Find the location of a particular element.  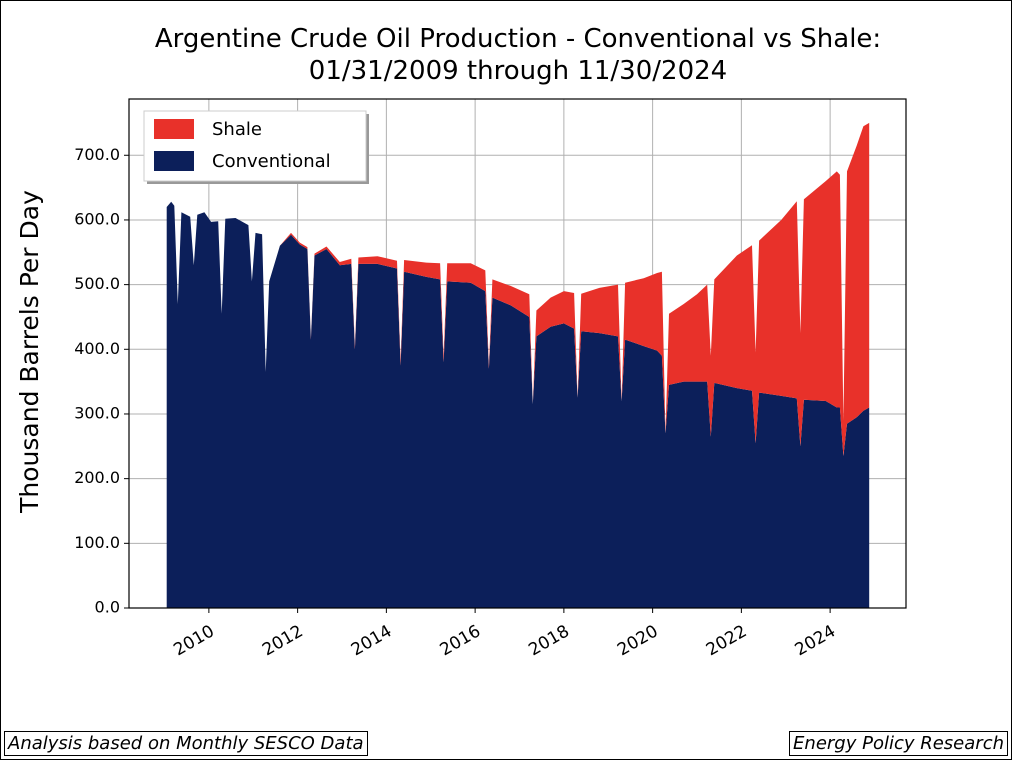

y-tick-label: 0.0 is located at coordinates (107, 607).